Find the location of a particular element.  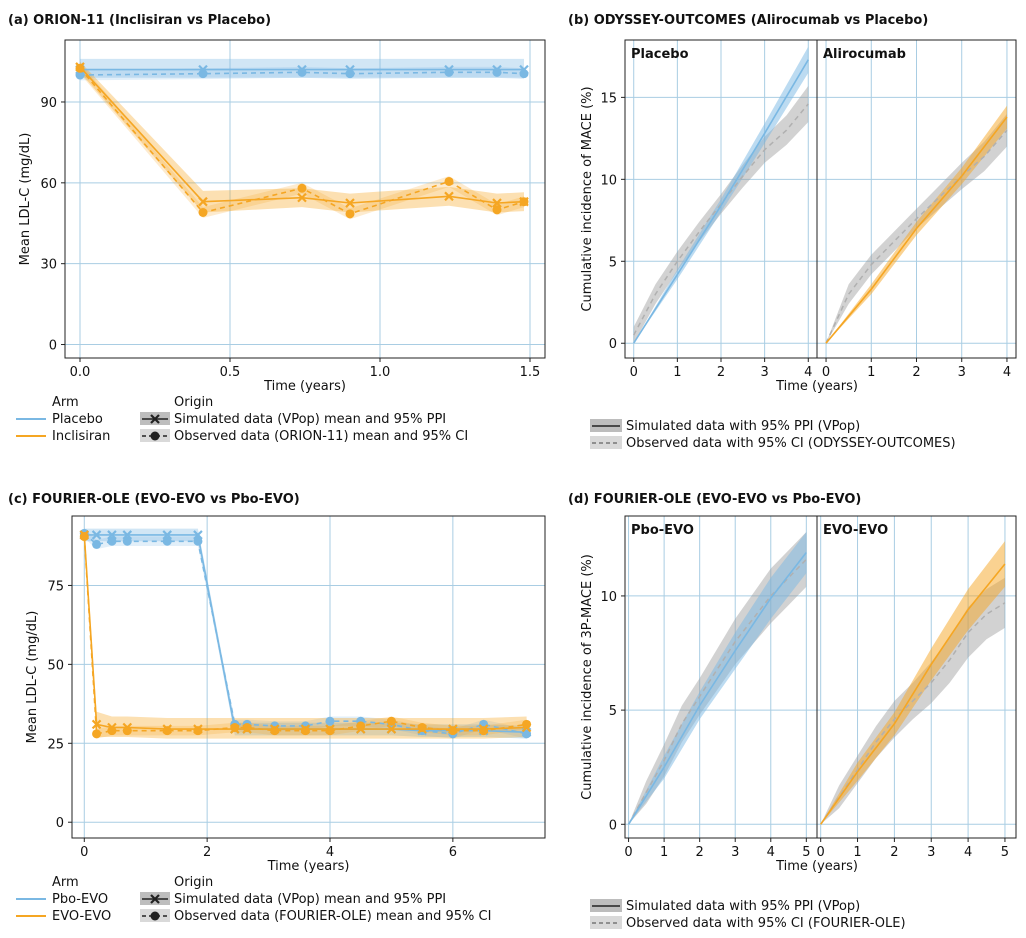

facet-label: EVO-EVO is located at coordinates (855, 530).